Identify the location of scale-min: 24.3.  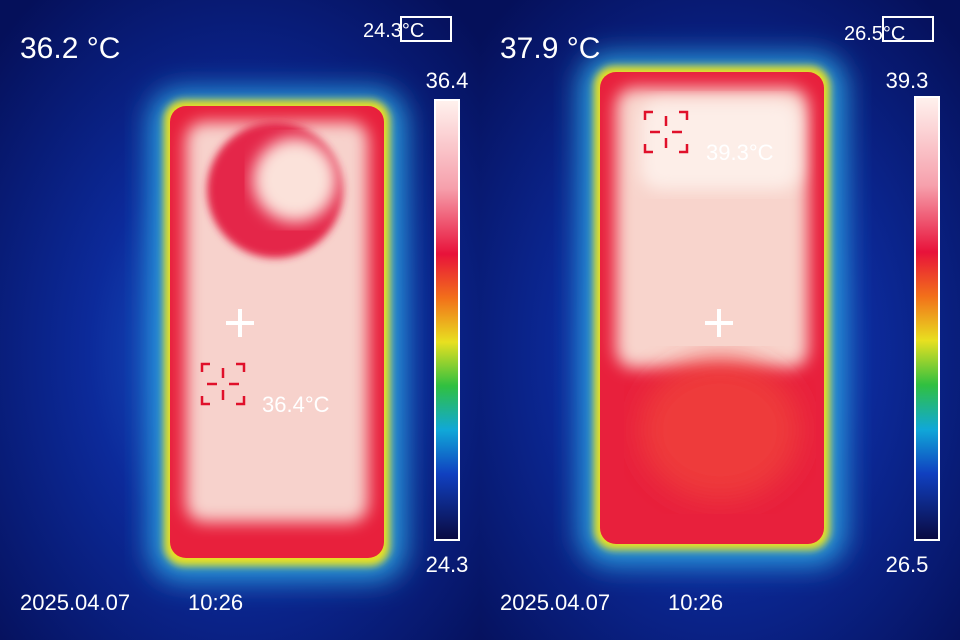
(447, 564).